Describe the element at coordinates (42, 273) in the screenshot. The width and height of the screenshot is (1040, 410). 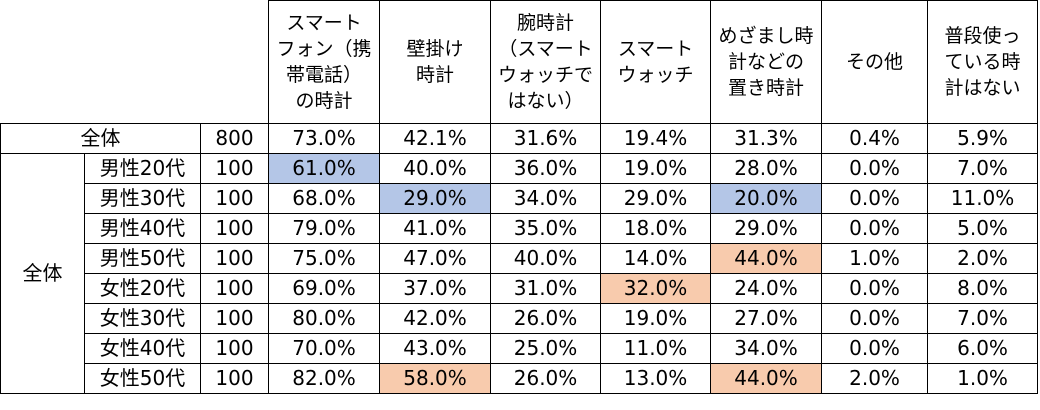
I see `group-label: 全体` at that location.